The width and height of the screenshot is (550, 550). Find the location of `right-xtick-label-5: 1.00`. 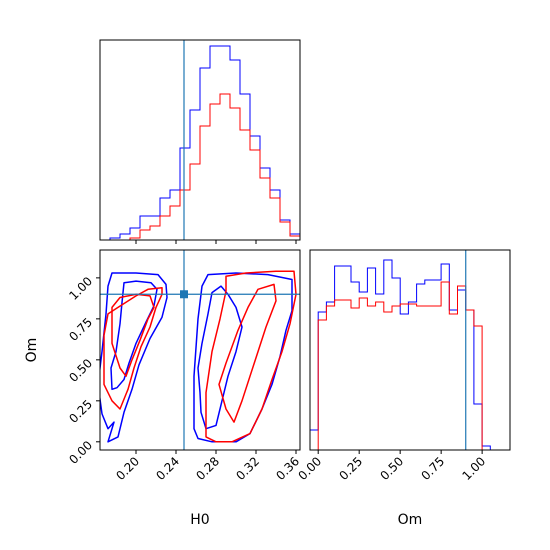

right-xtick-label-5: 1.00 is located at coordinates (473, 468).